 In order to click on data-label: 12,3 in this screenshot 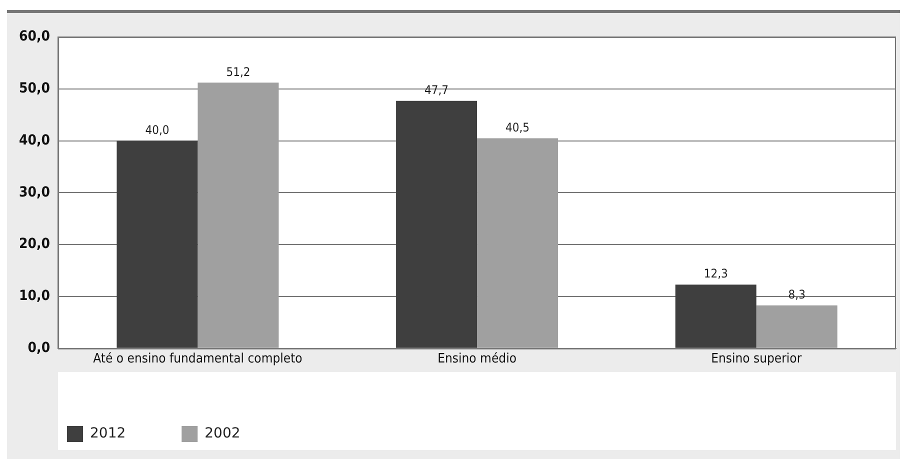, I will do `click(716, 273)`.